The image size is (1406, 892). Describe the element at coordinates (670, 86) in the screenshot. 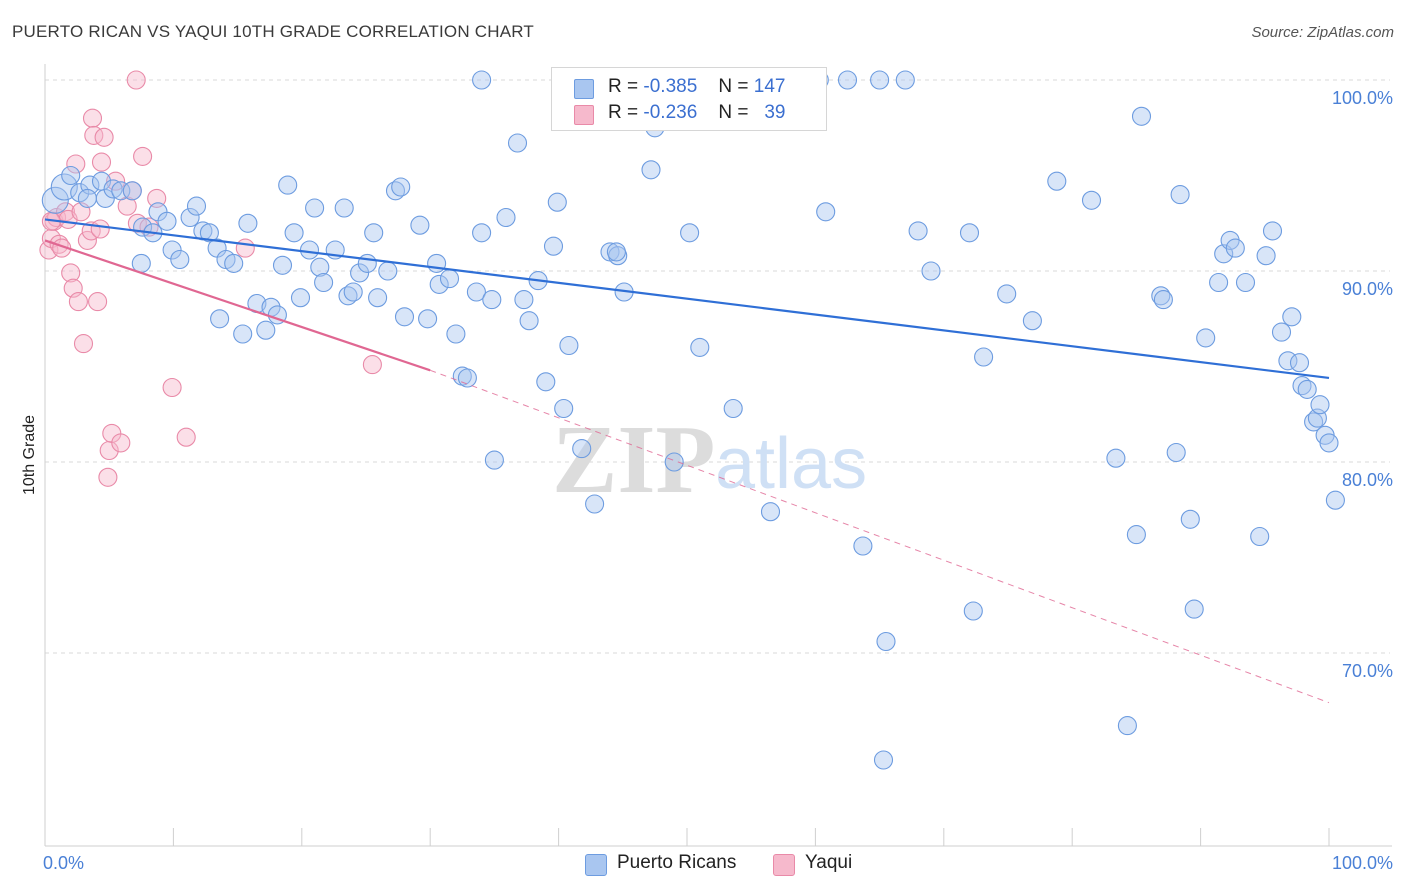

I see `legend-r-value: -0.385` at that location.